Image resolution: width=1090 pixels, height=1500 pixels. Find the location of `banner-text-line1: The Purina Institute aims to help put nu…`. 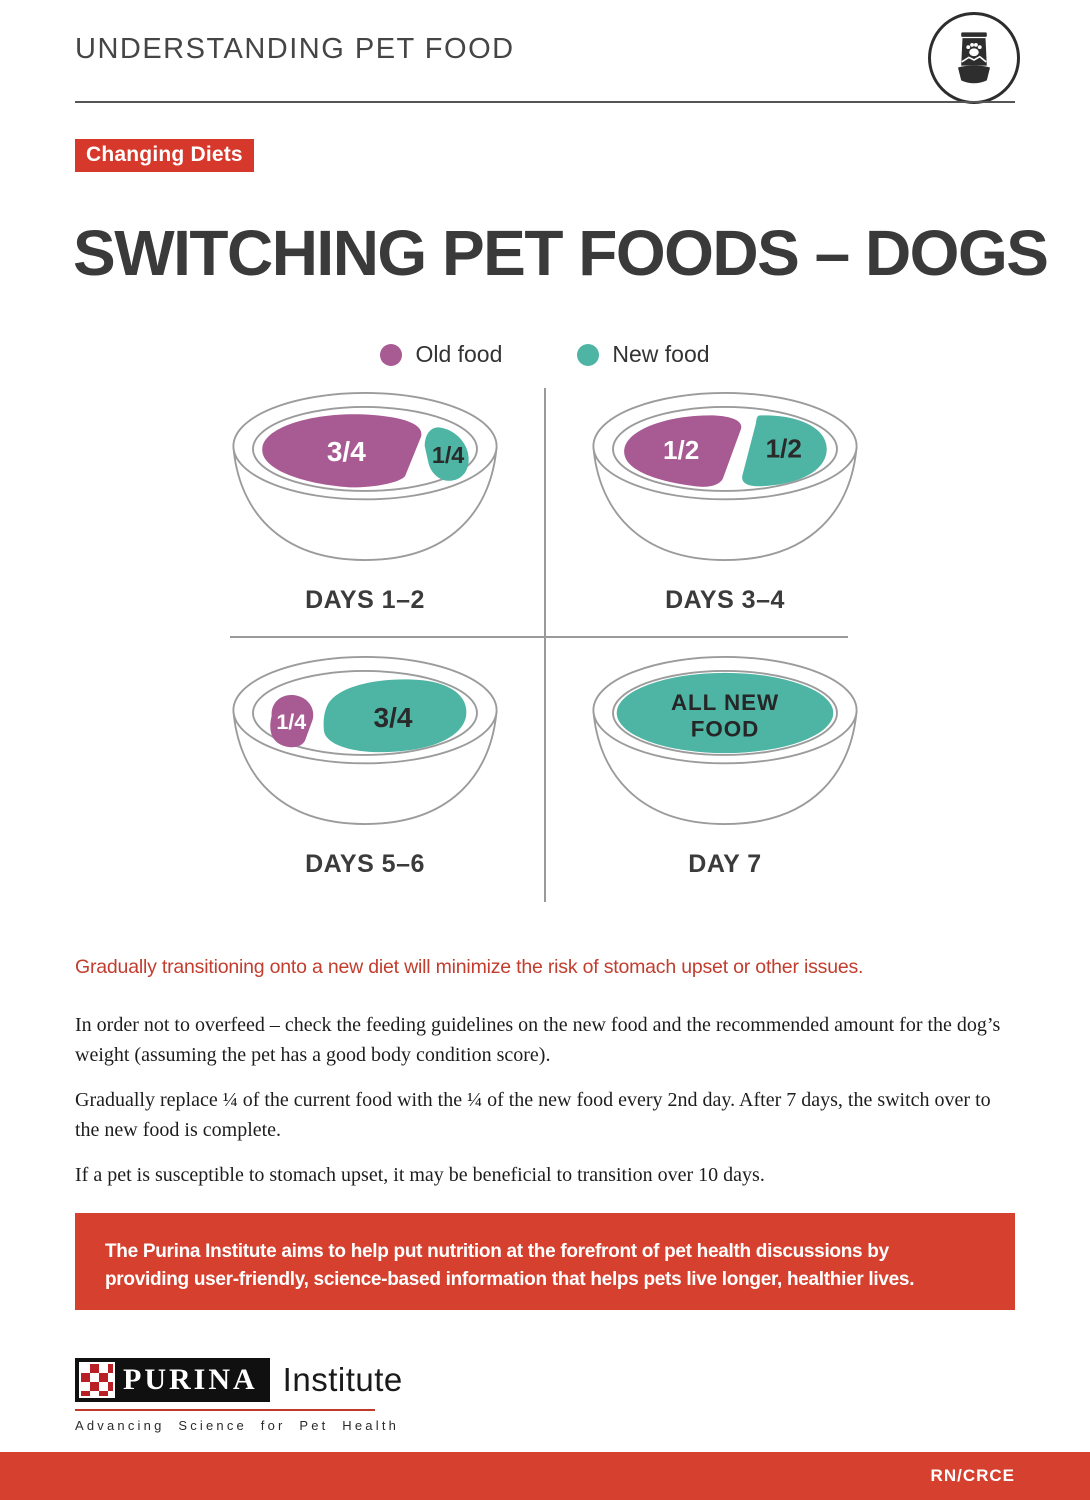

banner-text-line1: The Purina Institute aims to help put nu… is located at coordinates (497, 1251).